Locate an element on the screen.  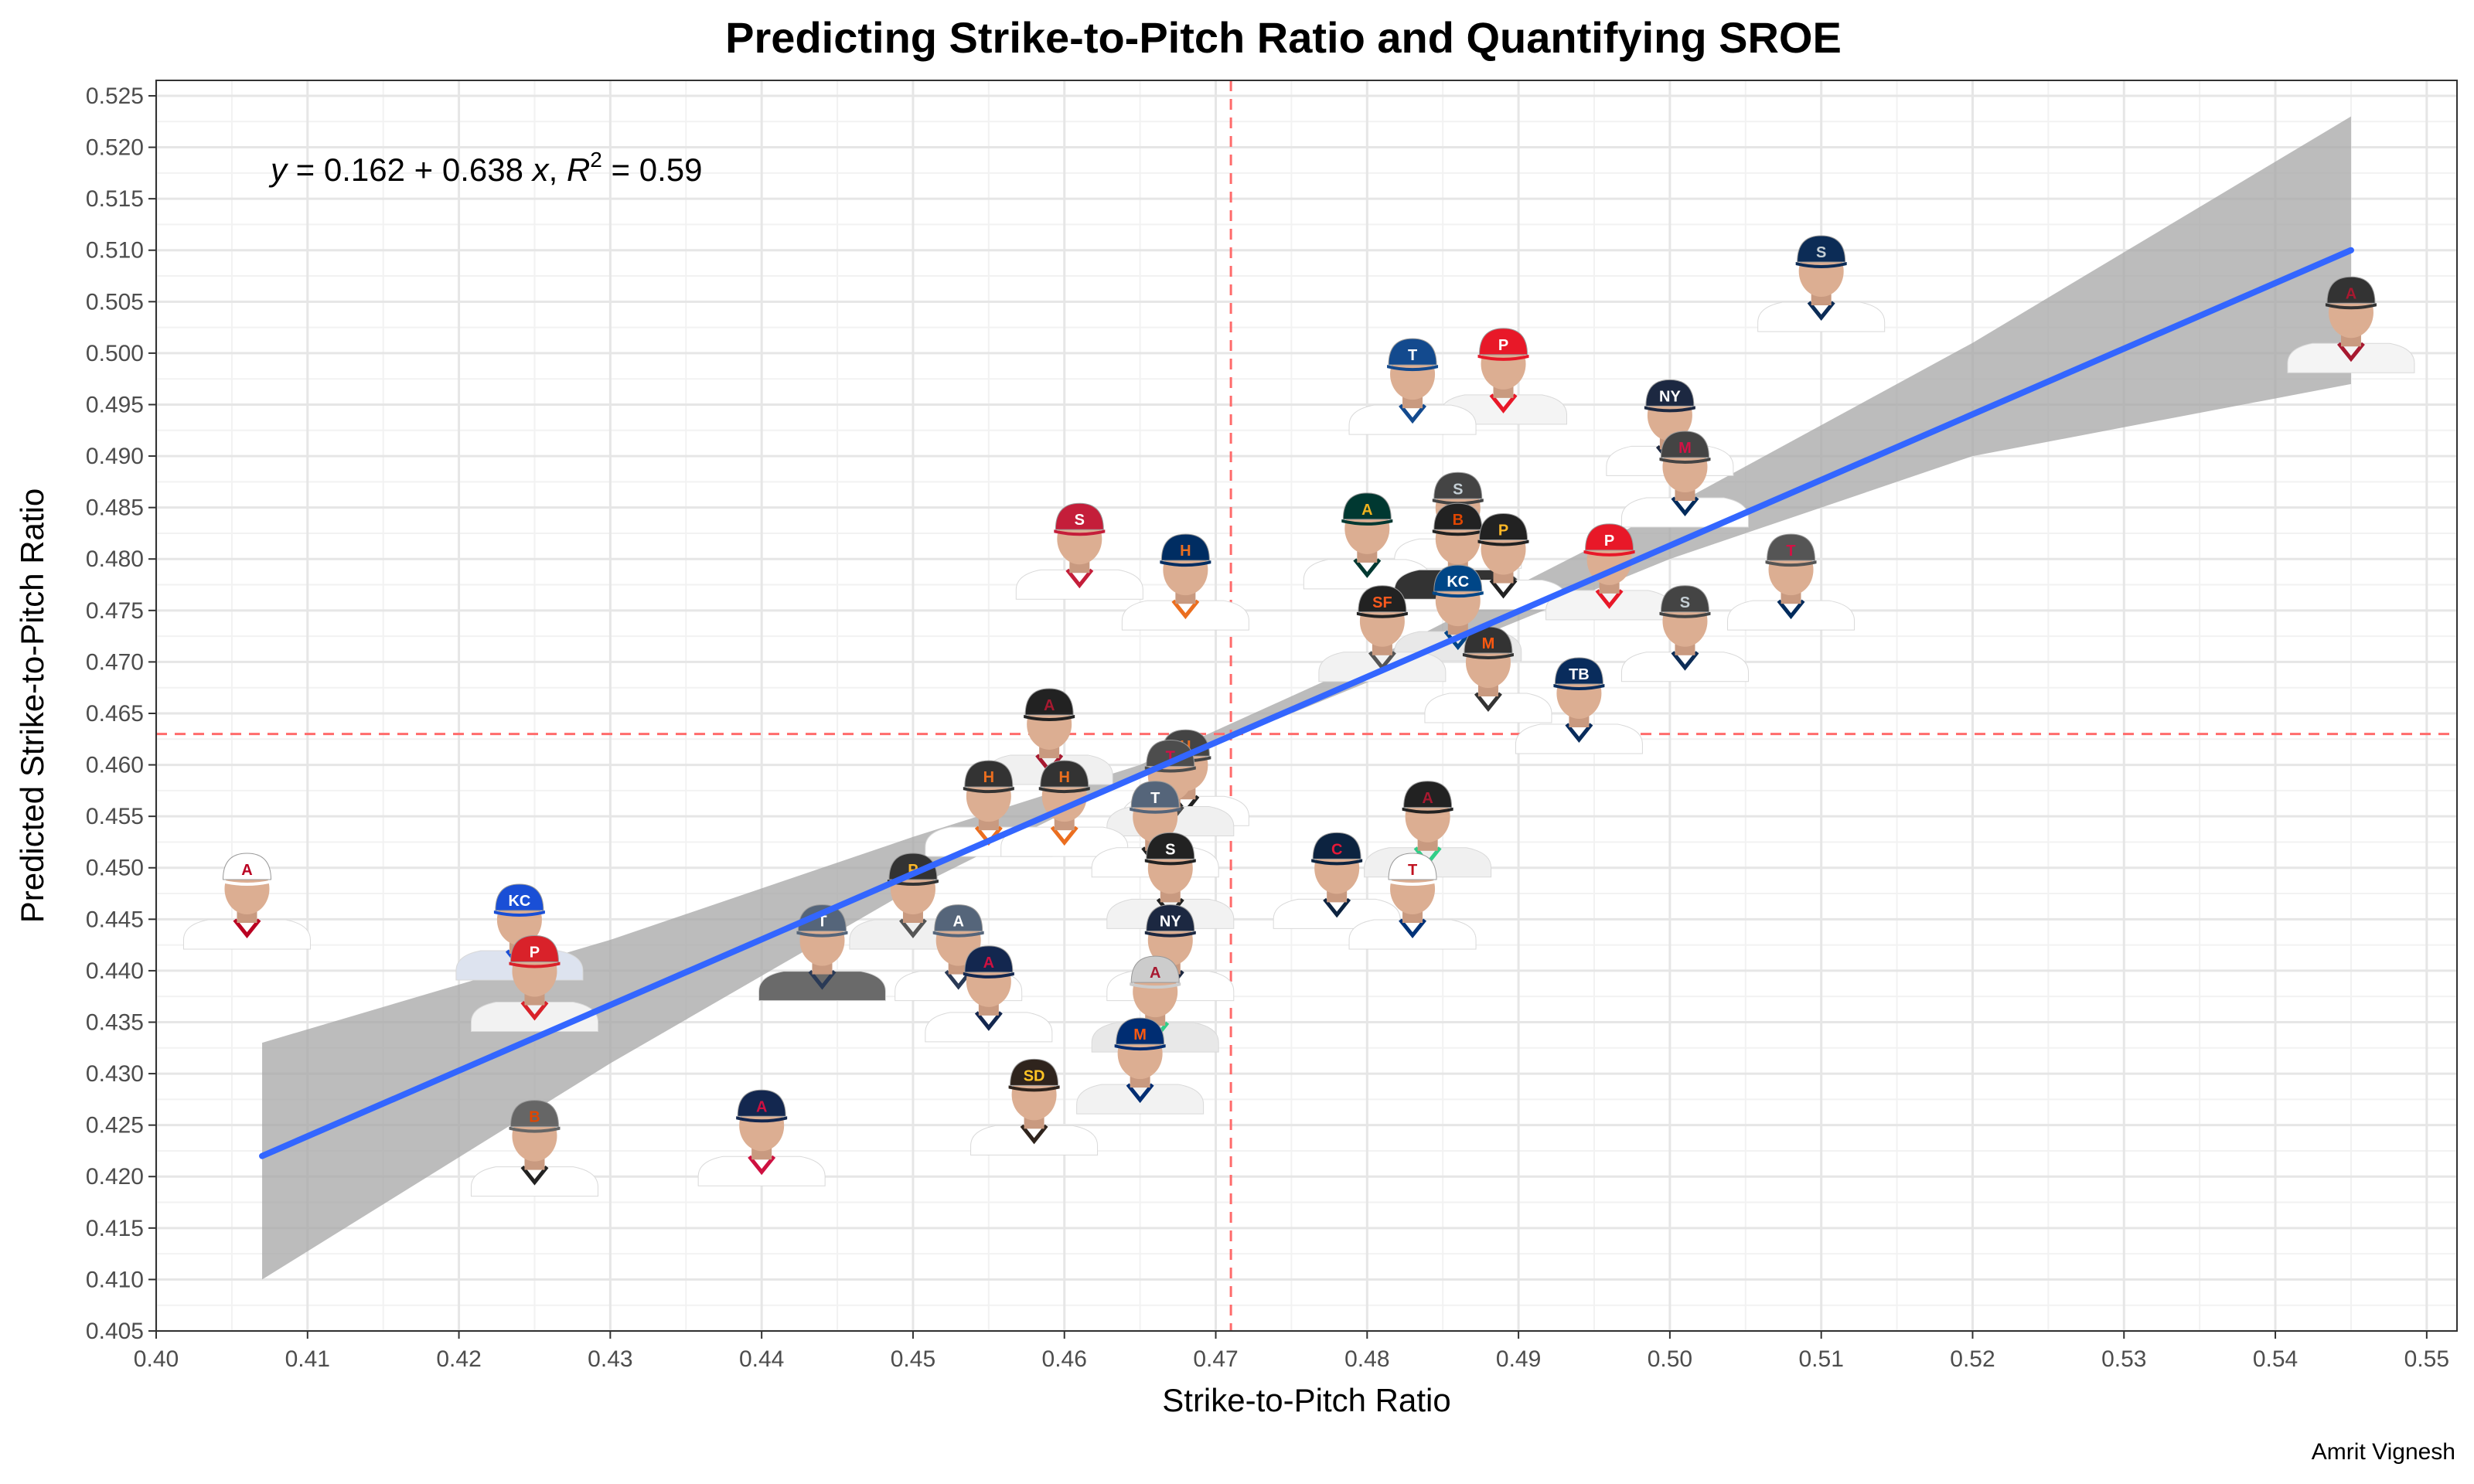
x-tick-label: 0.55 is located at coordinates (2426, 1359).